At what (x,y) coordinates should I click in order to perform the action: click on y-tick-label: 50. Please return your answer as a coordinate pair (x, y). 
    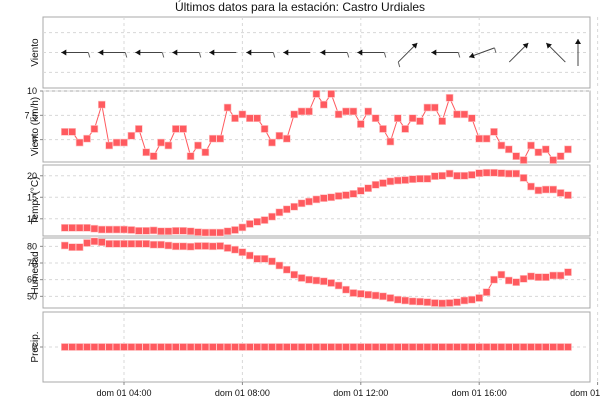
    Looking at the image, I should click on (32, 296).